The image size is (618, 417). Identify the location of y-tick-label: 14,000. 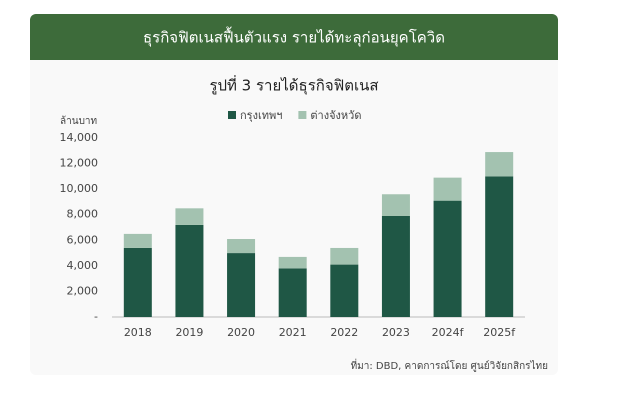
(79, 137).